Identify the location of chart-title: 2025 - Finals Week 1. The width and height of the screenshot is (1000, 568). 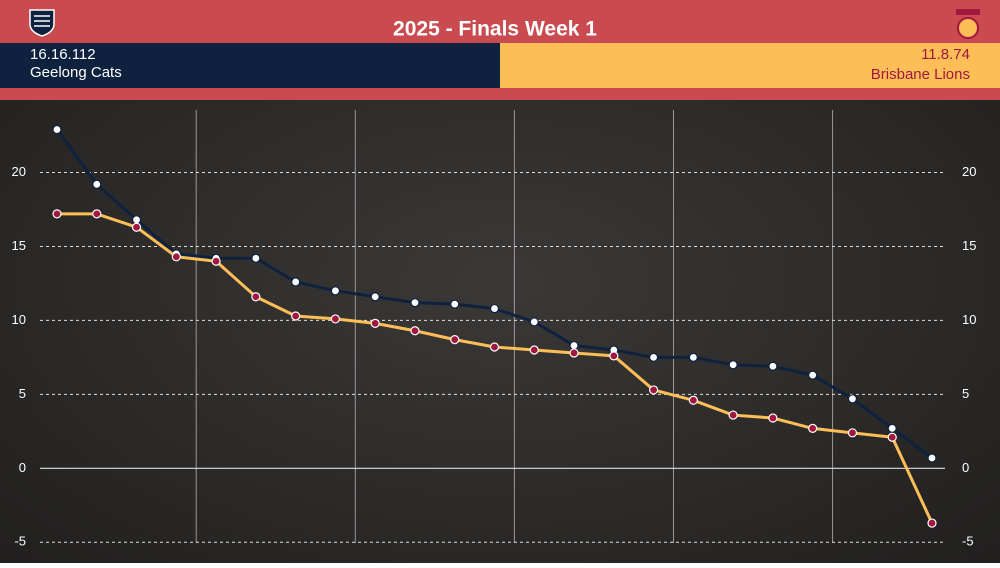
(495, 29).